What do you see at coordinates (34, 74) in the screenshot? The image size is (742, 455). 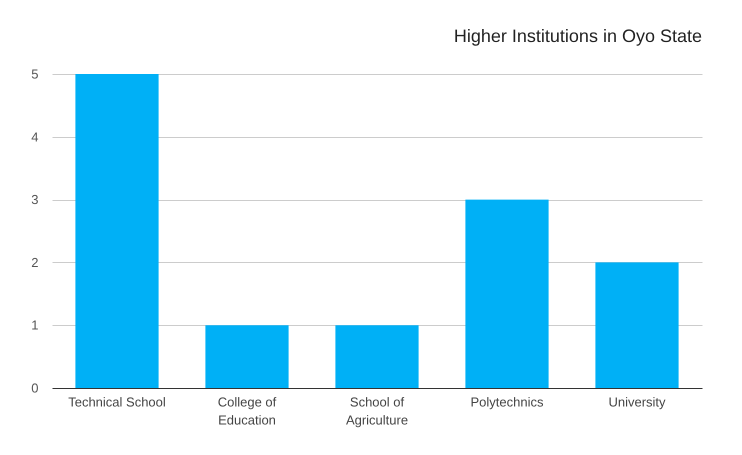 I see `y-tick-label: 5` at bounding box center [34, 74].